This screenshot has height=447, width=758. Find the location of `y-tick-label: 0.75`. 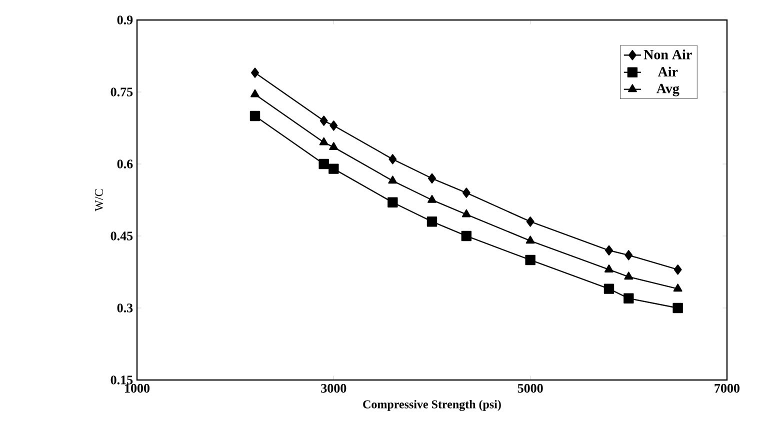

y-tick-label: 0.75 is located at coordinates (121, 92).